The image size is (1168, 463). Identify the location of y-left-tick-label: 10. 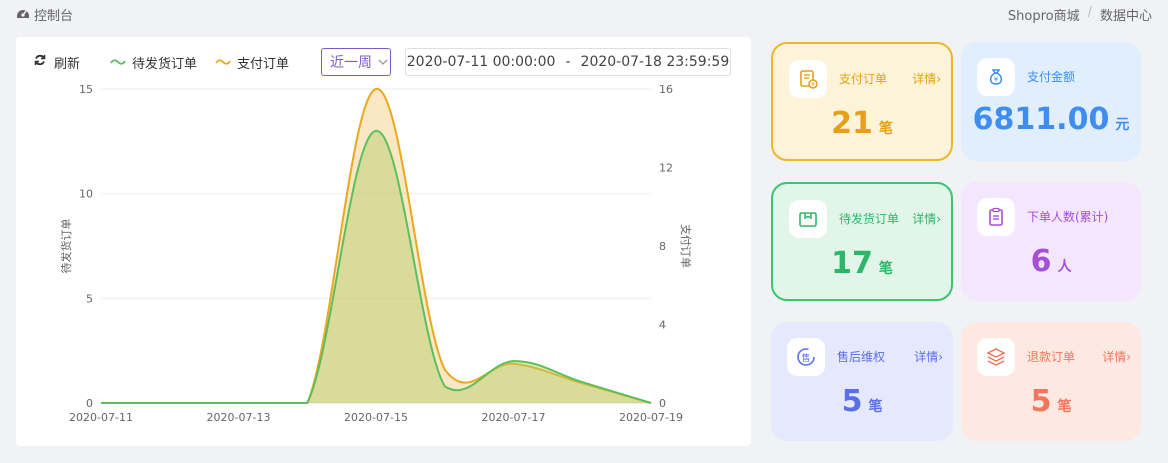
(86, 194).